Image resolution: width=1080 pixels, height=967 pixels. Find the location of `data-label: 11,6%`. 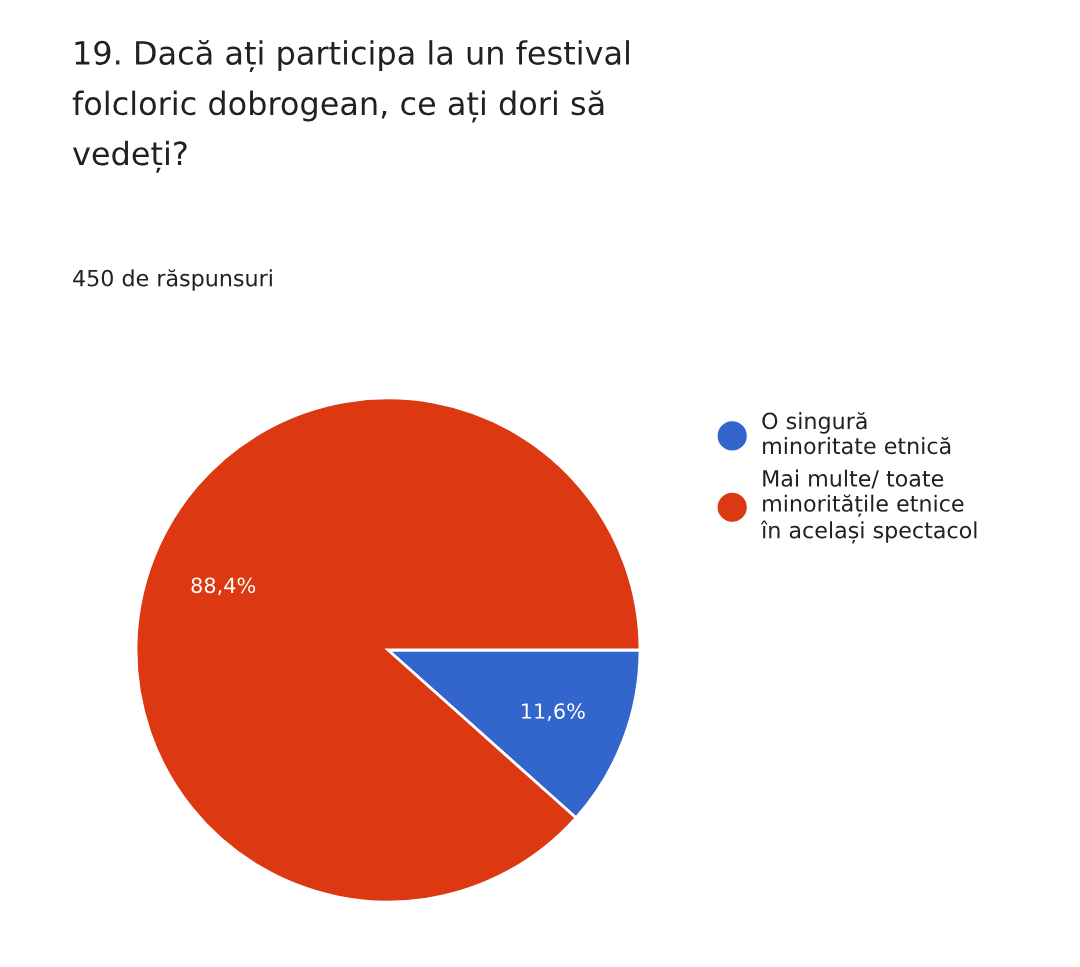

data-label: 11,6% is located at coordinates (553, 712).